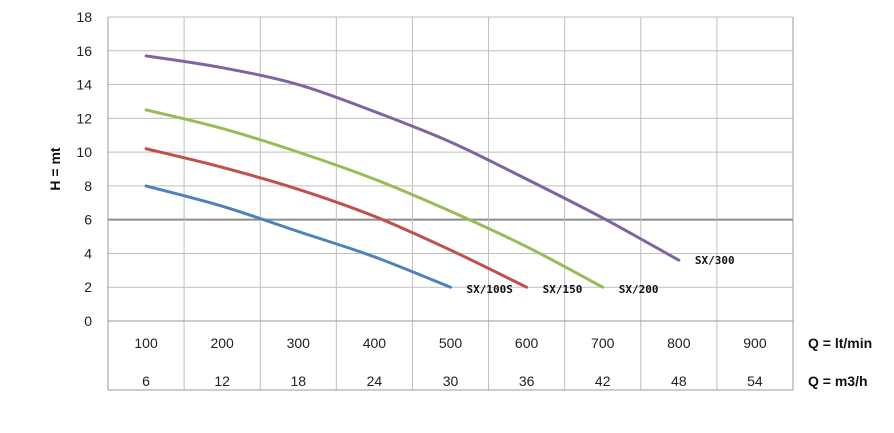 The width and height of the screenshot is (894, 433). What do you see at coordinates (146, 343) in the screenshot?
I see `x-tick-label: 100` at bounding box center [146, 343].